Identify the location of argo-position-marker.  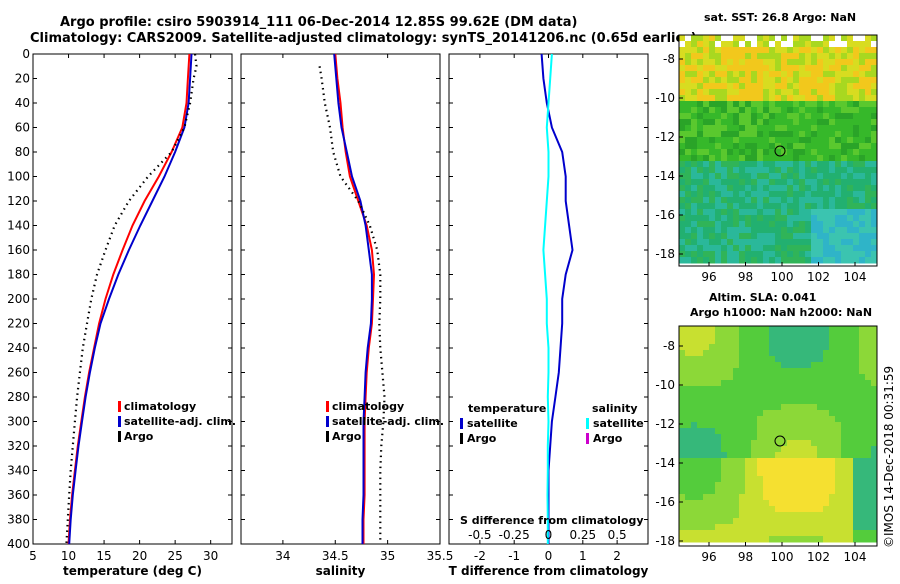
(780, 151).